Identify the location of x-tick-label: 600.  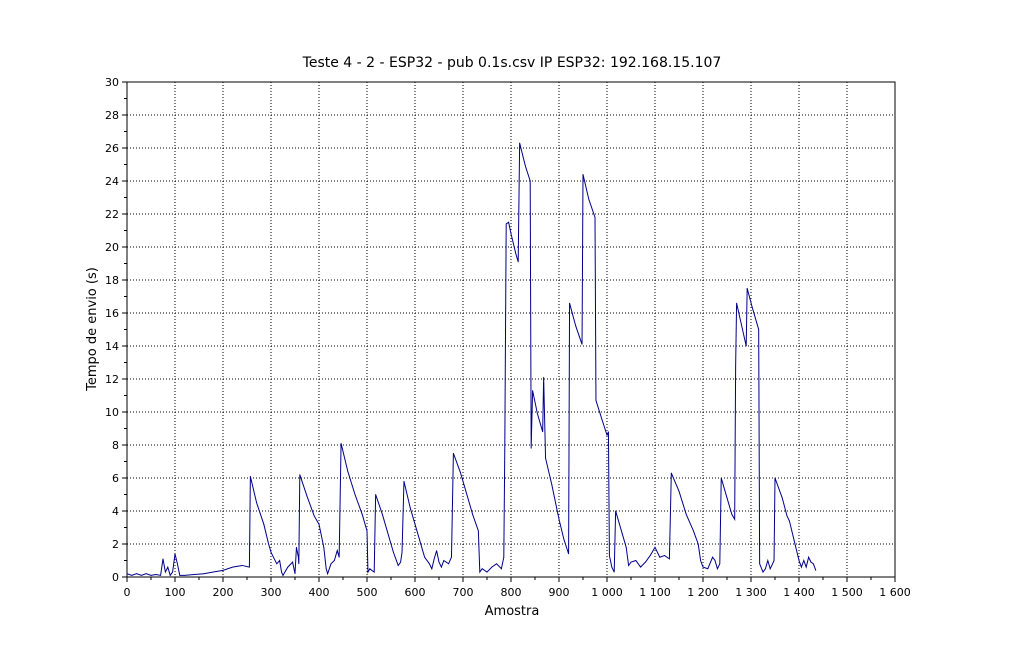
(415, 592).